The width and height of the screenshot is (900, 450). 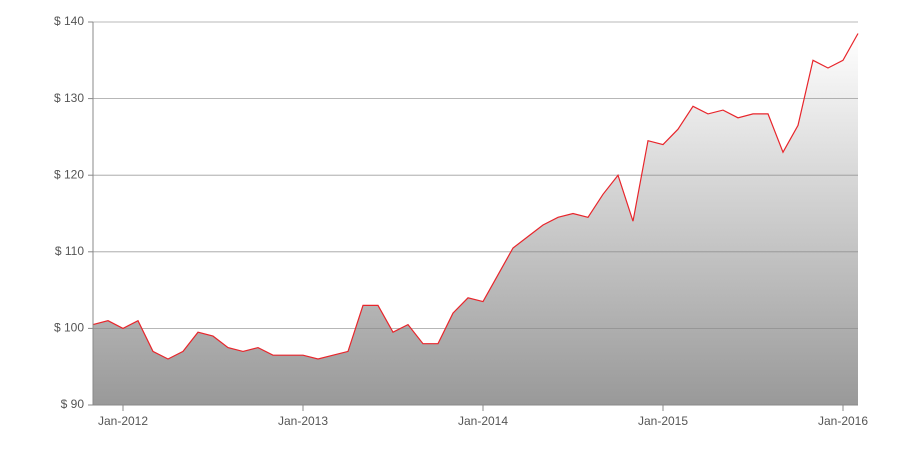 I want to click on x-tick-label: Jan-2012, so click(x=123, y=421).